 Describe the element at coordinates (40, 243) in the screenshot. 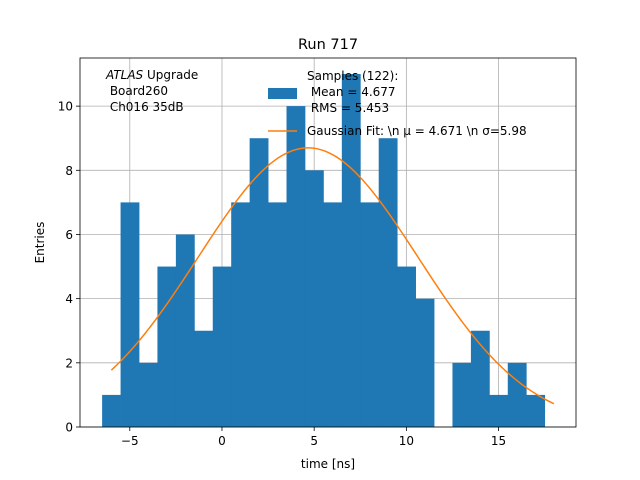

I see `y-axis-label: Entries` at that location.